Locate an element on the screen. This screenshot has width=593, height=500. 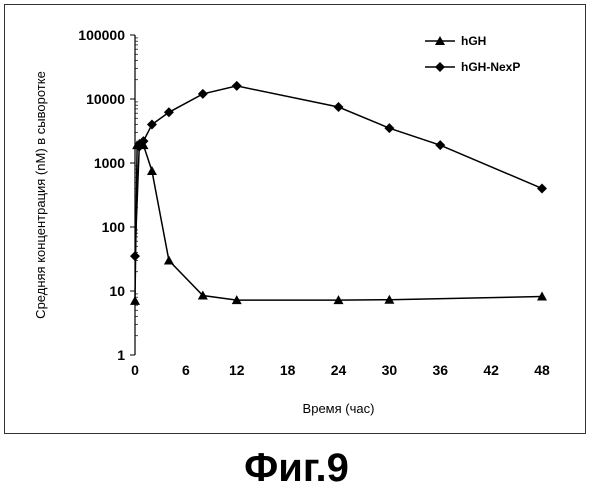
x-axis-title: Время (час) is located at coordinates (339, 408).